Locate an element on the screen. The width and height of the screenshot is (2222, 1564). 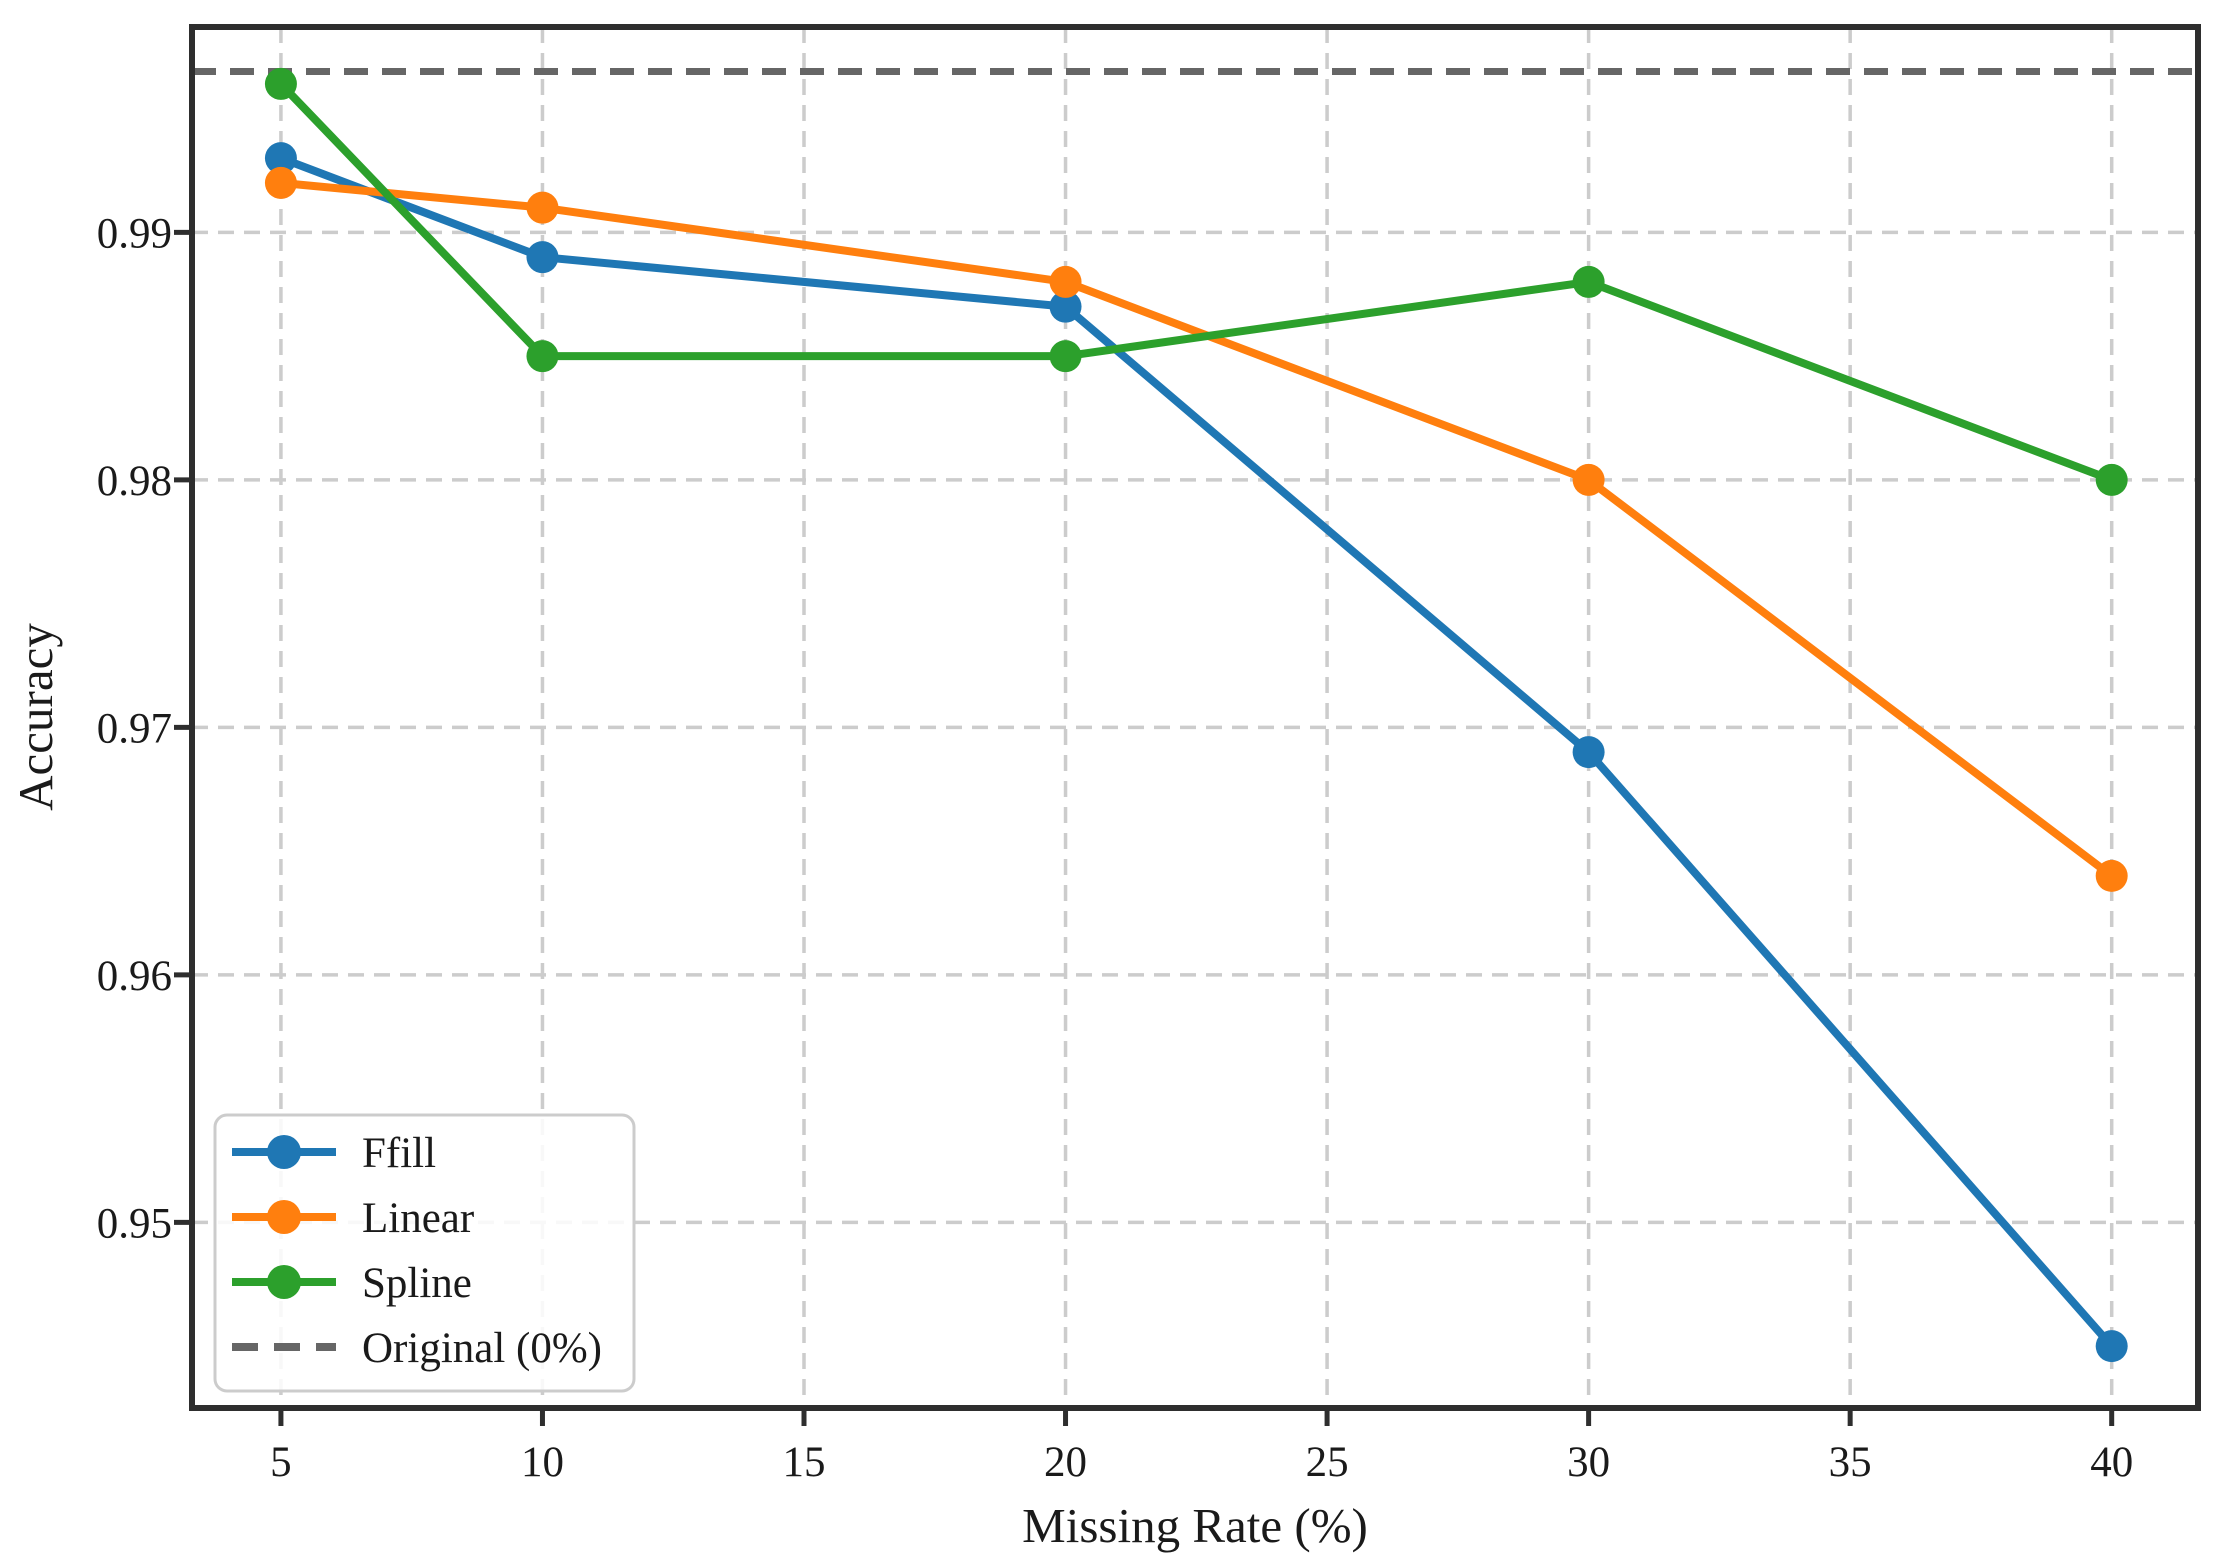
legend-label: Original (0%) is located at coordinates (482, 1348).